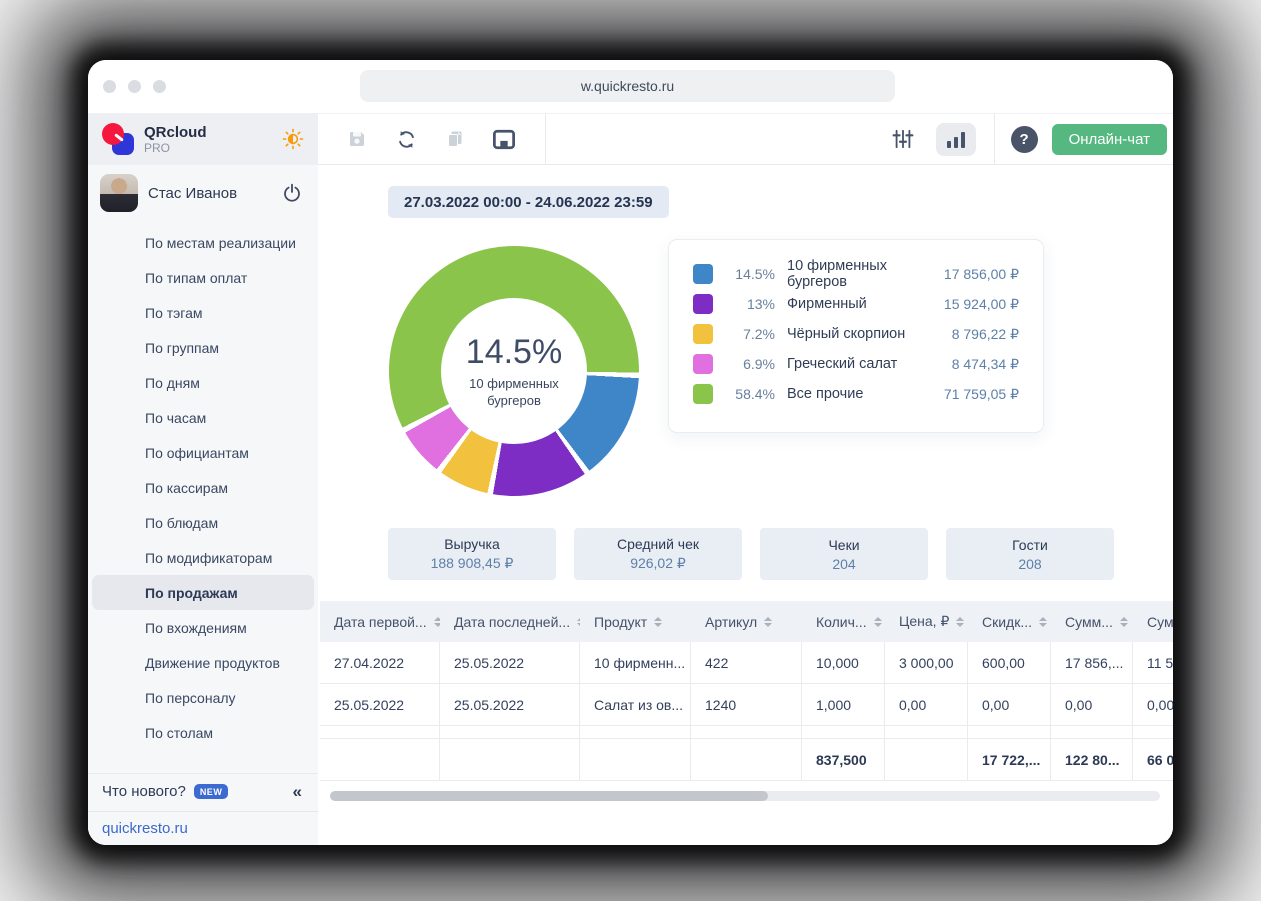 The height and width of the screenshot is (901, 1261). I want to click on legend-percent: 13%, so click(760, 304).